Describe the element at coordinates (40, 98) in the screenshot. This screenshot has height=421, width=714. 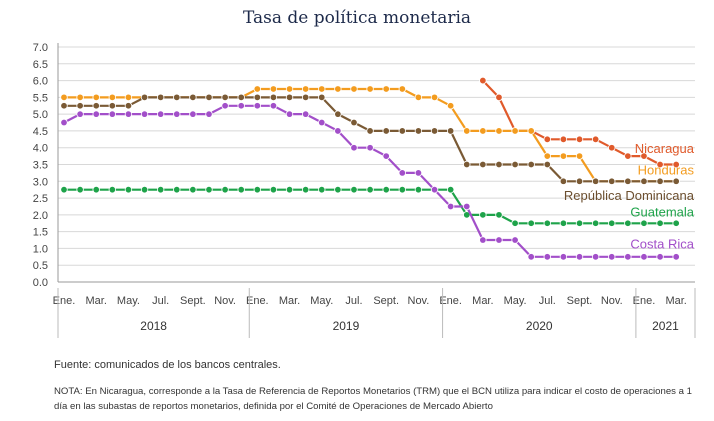
I see `y-tick-label: 5.5` at that location.